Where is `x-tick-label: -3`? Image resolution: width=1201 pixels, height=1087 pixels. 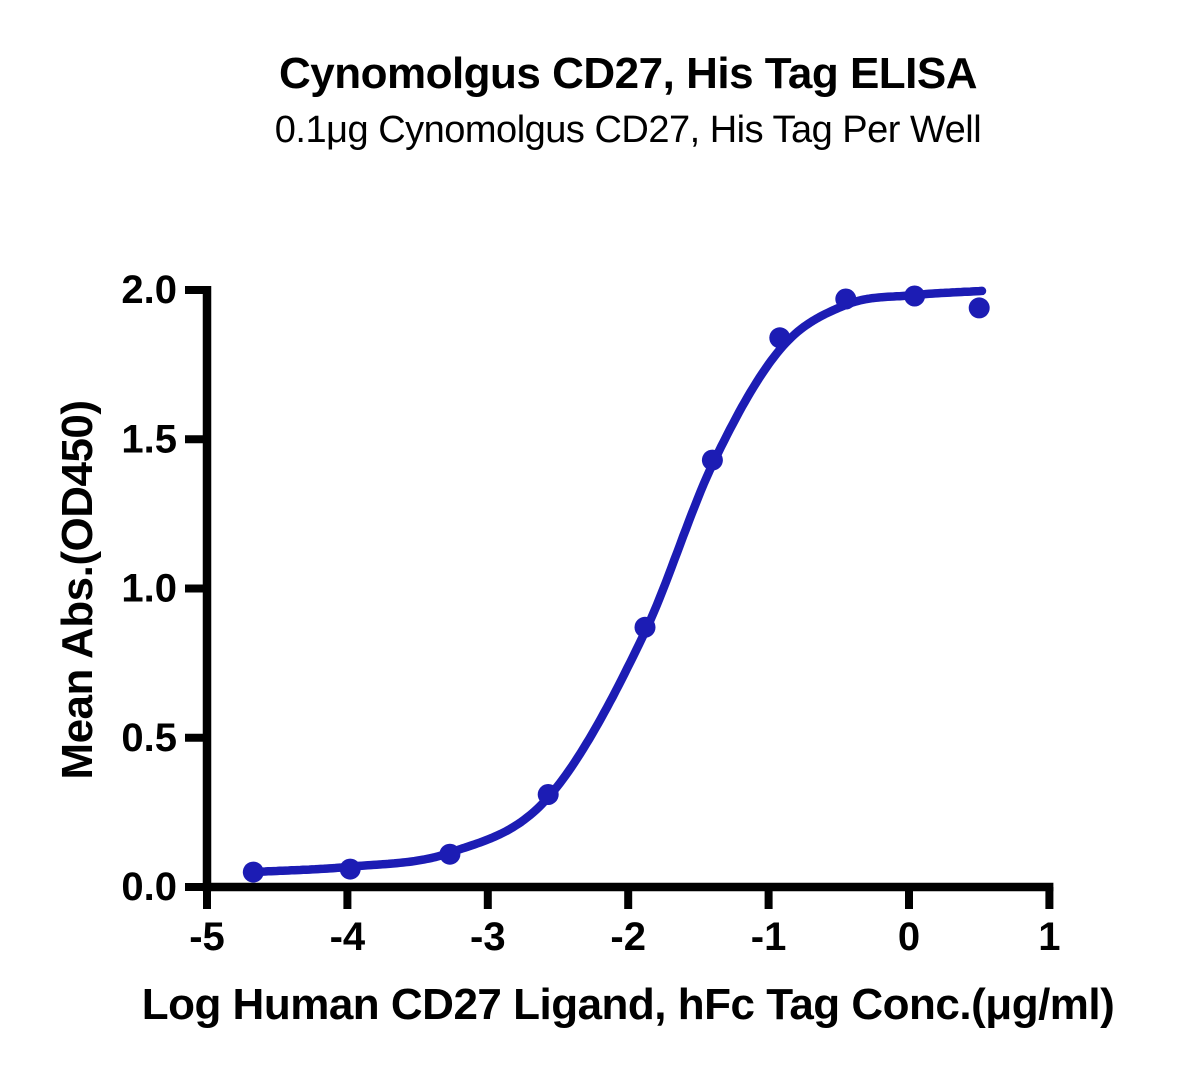
x-tick-label: -3 is located at coordinates (488, 937).